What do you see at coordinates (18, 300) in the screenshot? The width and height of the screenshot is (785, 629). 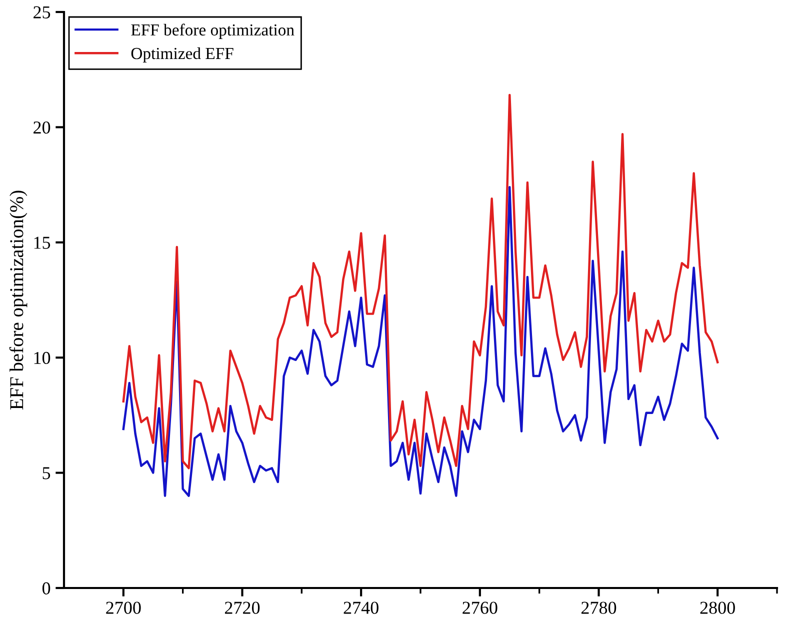 I see `y-axis-title: EFF before optimization(%)` at bounding box center [18, 300].